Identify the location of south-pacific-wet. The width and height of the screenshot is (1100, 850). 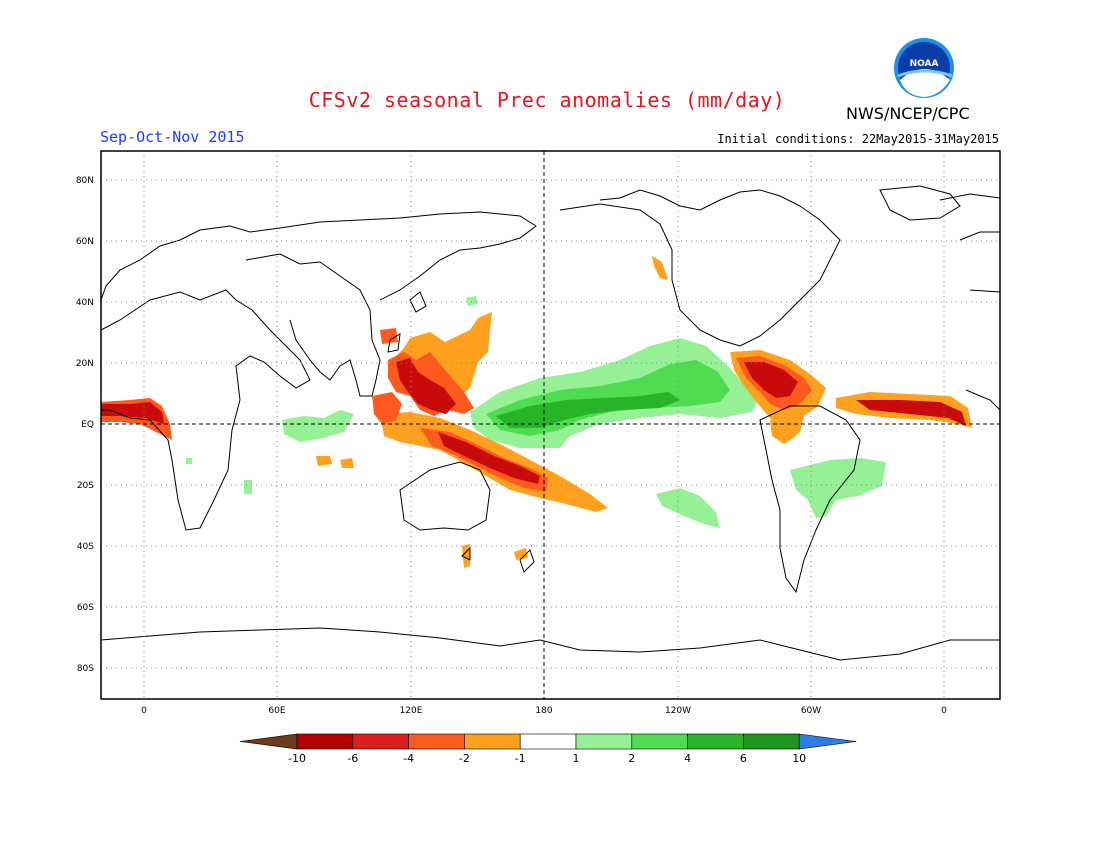
(688, 508).